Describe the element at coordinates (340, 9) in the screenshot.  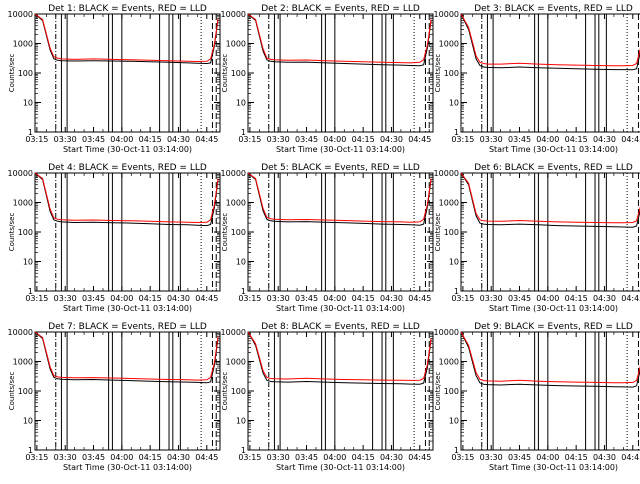
I see `panel-title: Det 2: BLACK = Events, RED = LLD` at that location.